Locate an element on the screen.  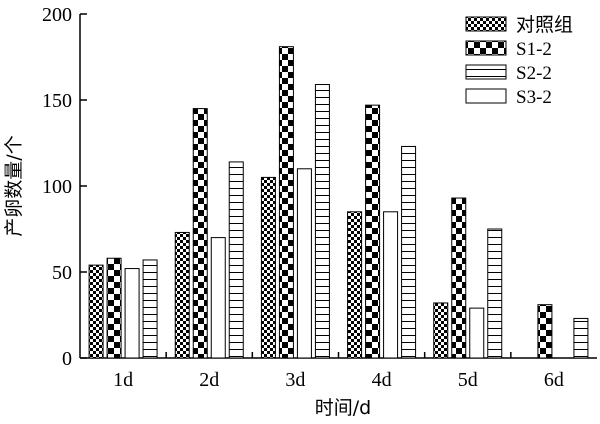
legend-label: S3-2 is located at coordinates (534, 97).